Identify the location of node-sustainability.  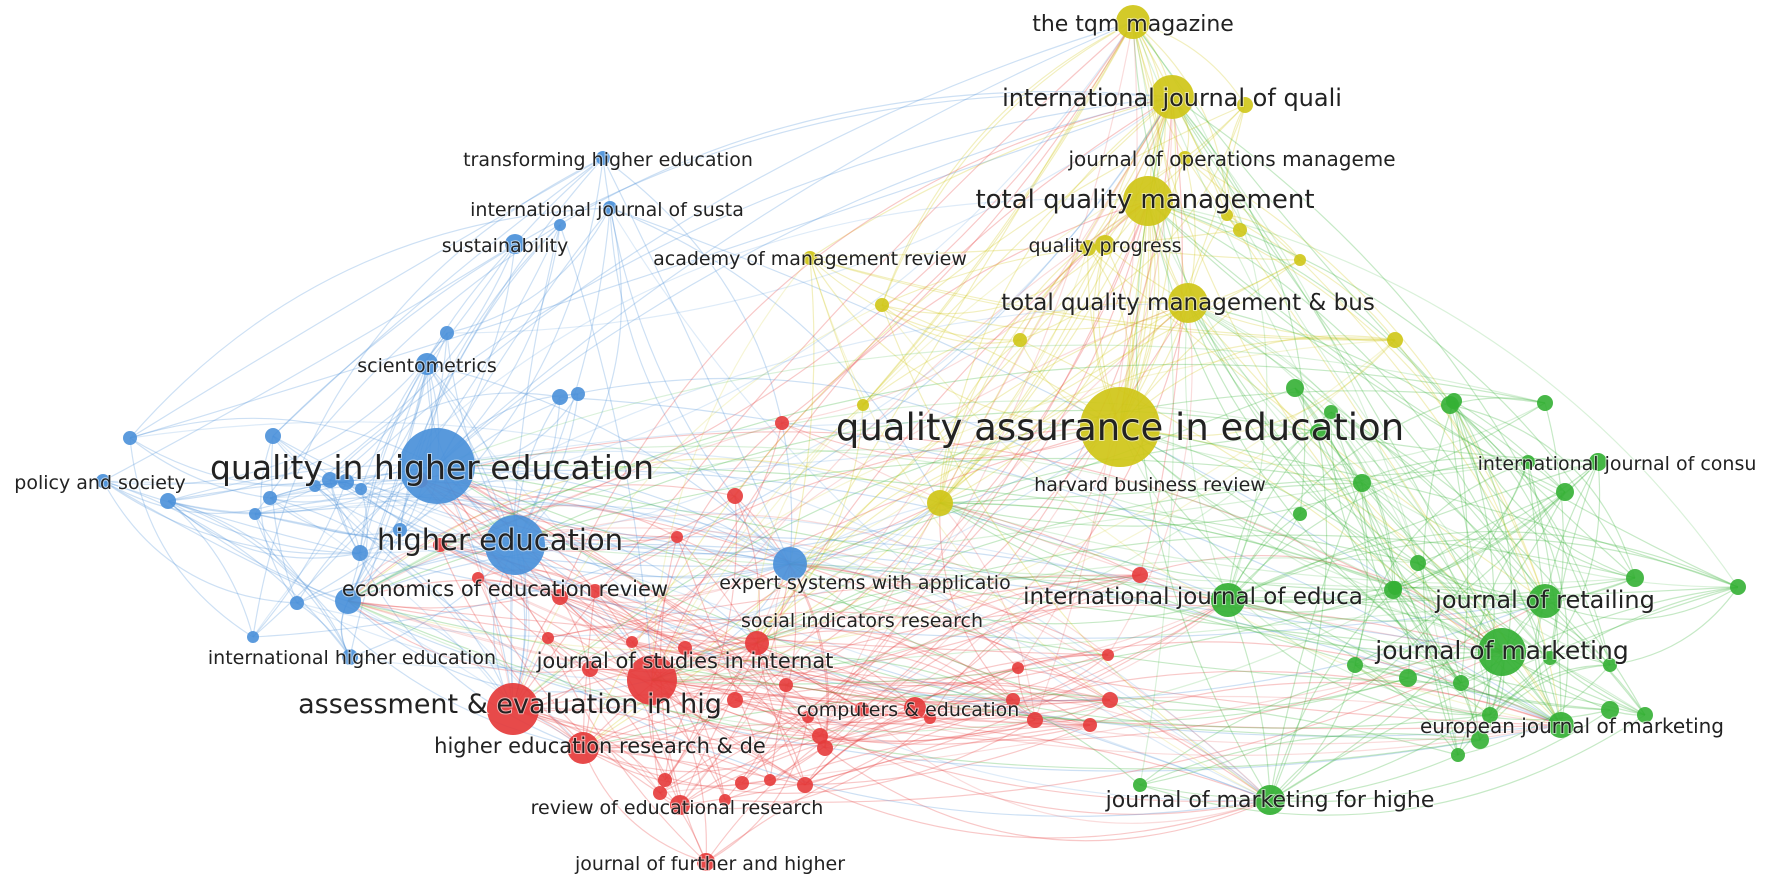
(515, 244).